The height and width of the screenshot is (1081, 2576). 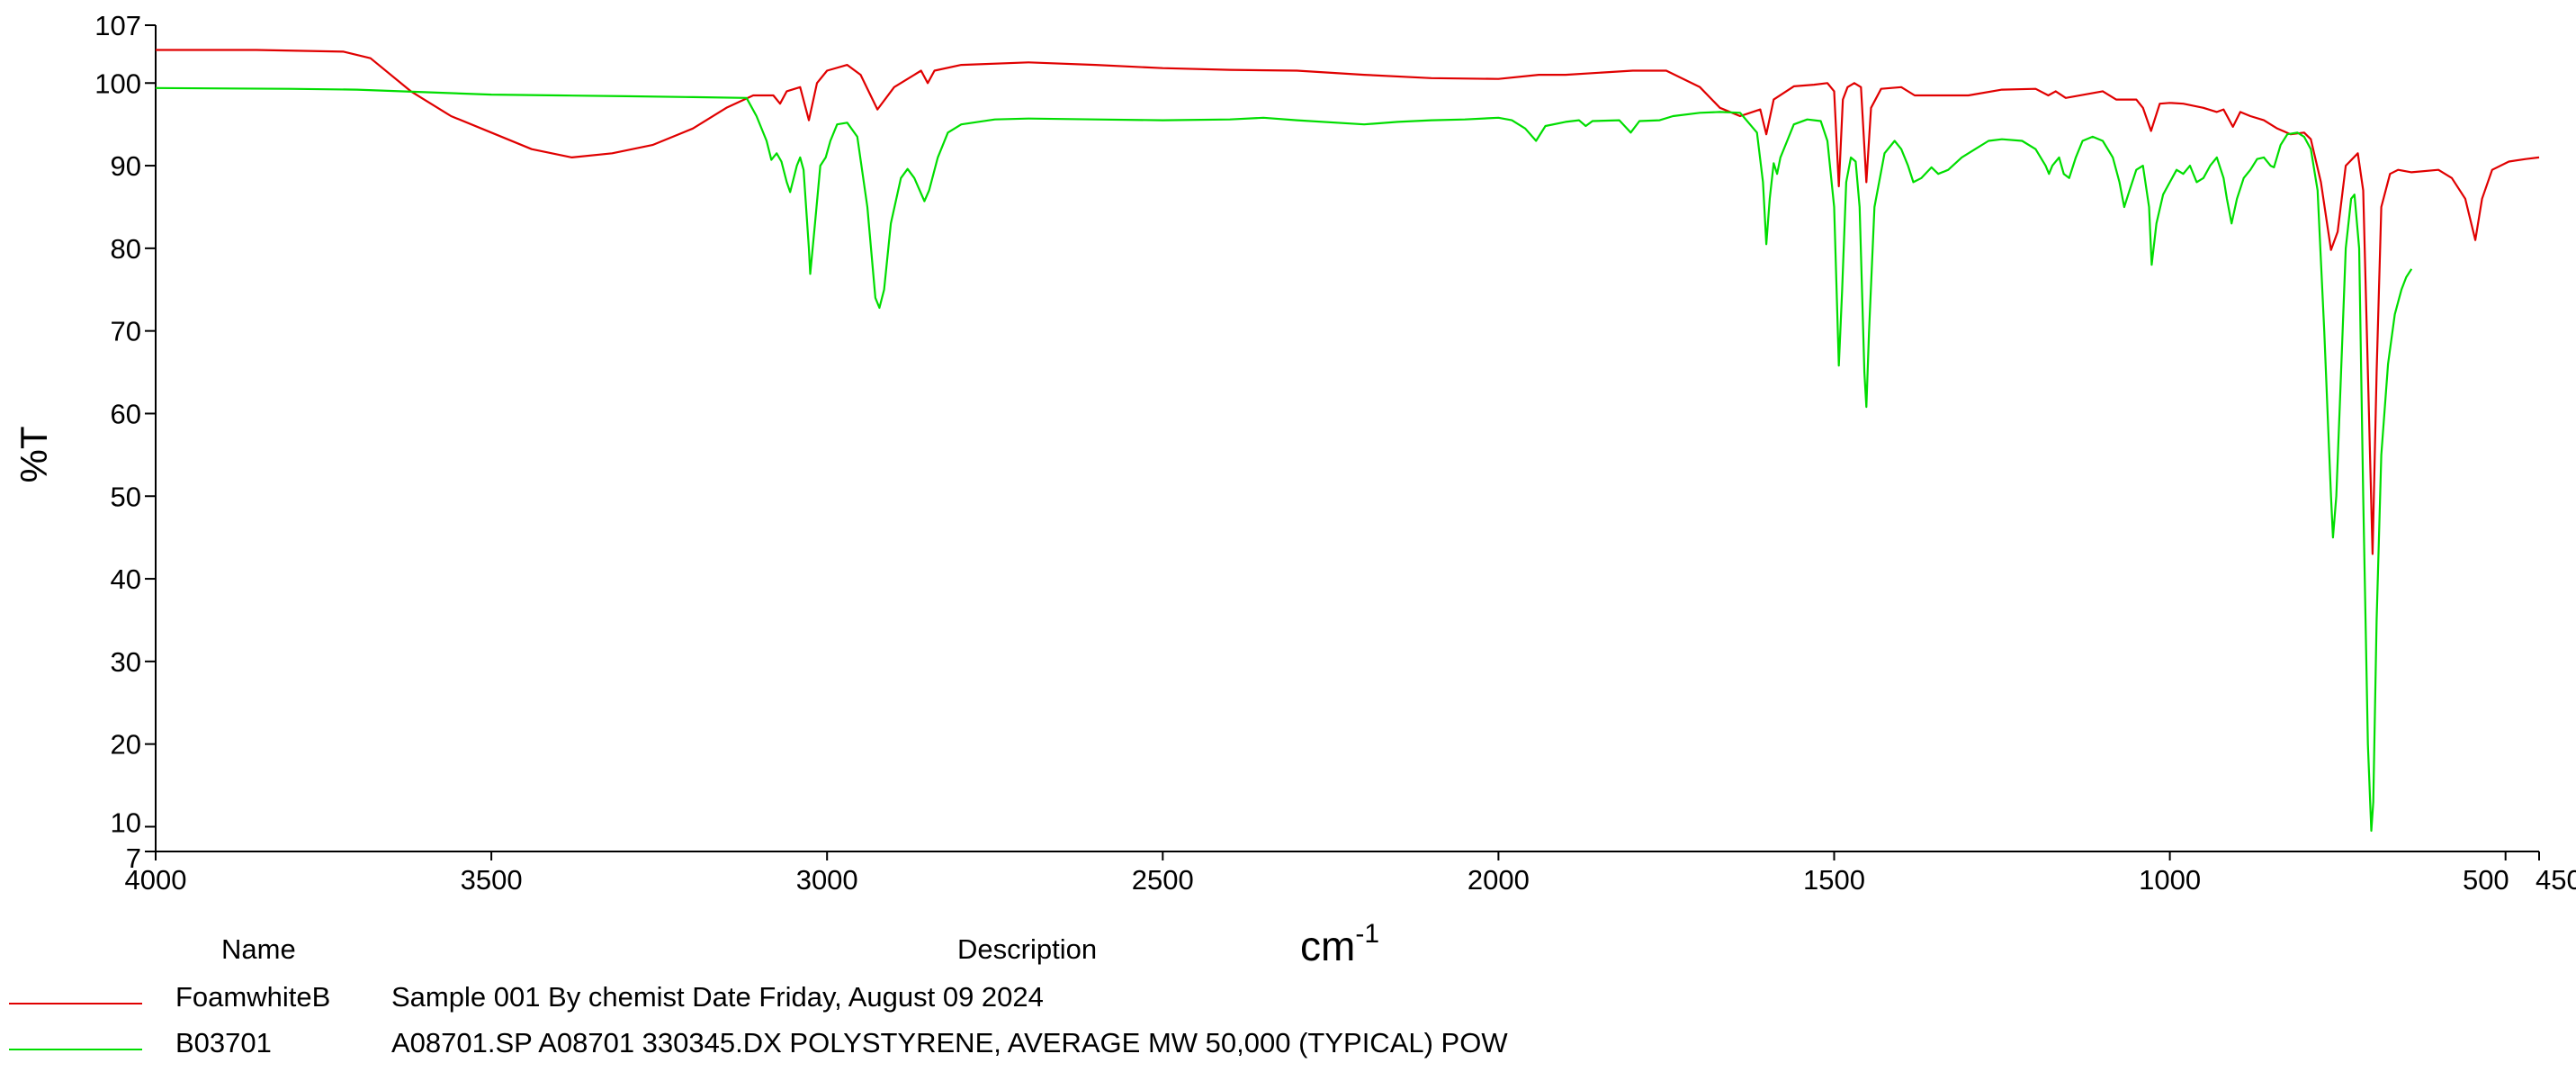 I want to click on y-tick-label: 7, so click(x=134, y=858).